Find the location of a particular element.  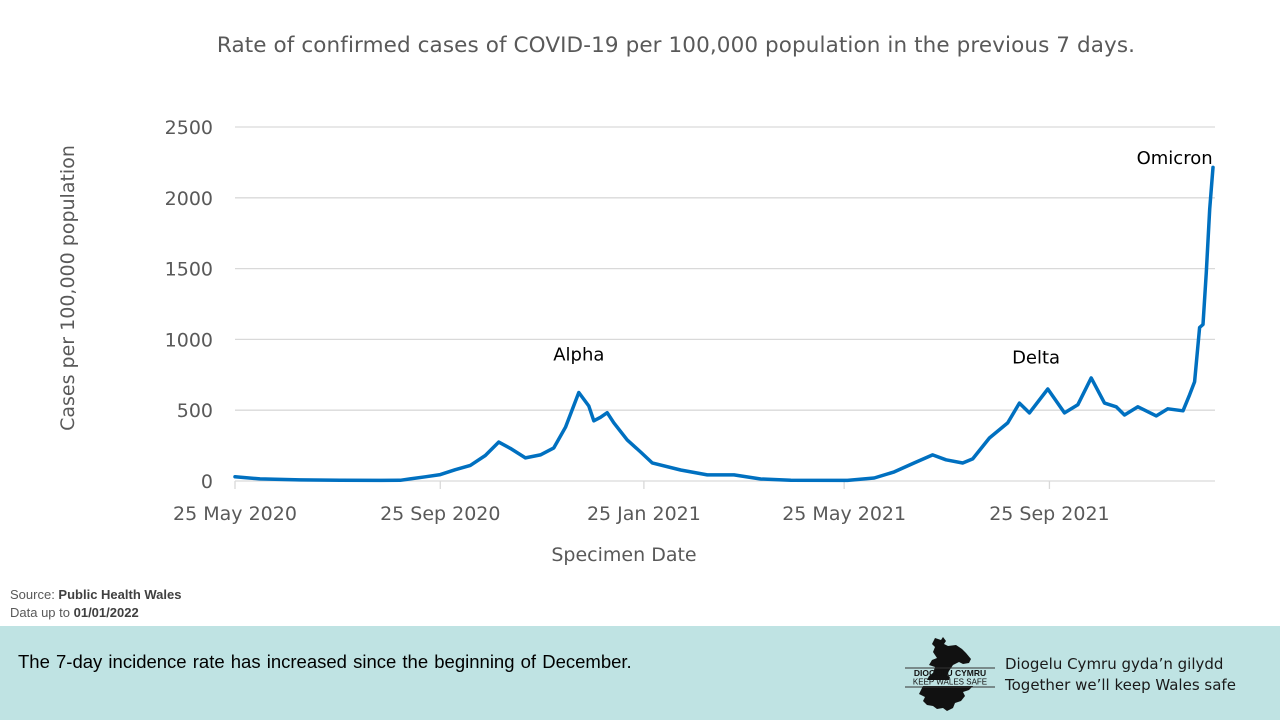

tagline-english: Together we’ll keep Wales safe is located at coordinates (1120, 685).